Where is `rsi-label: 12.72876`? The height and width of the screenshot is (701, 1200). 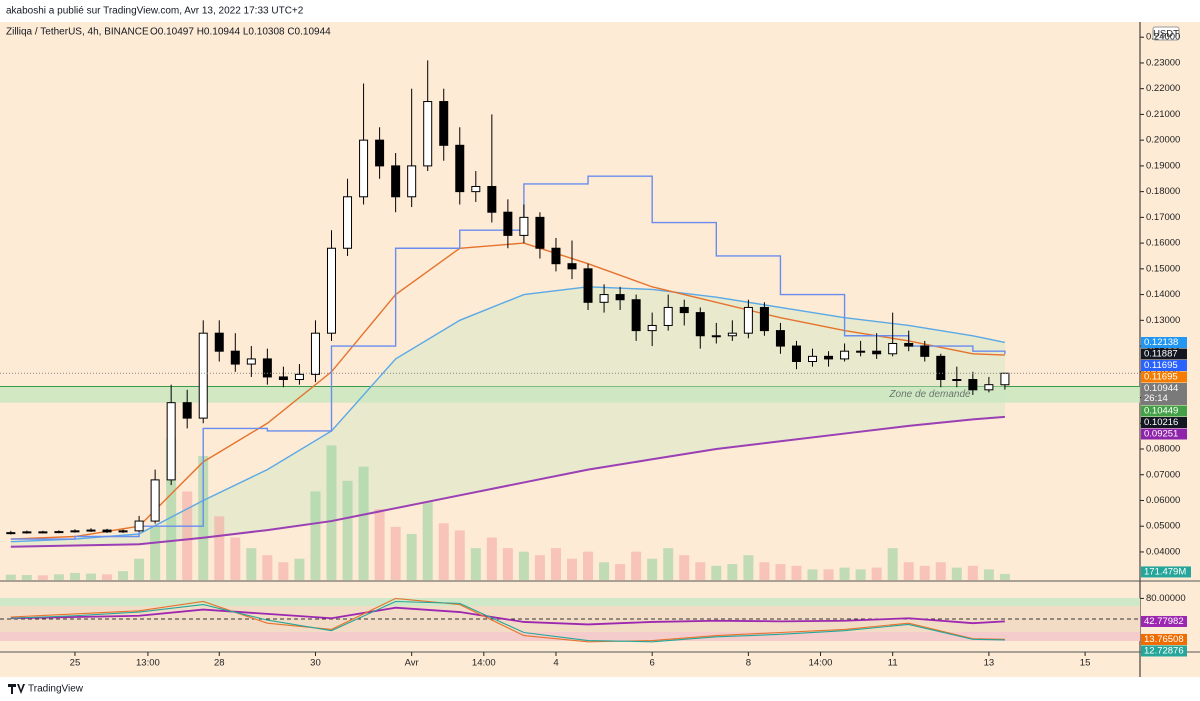
rsi-label: 12.72876 is located at coordinates (1164, 650).